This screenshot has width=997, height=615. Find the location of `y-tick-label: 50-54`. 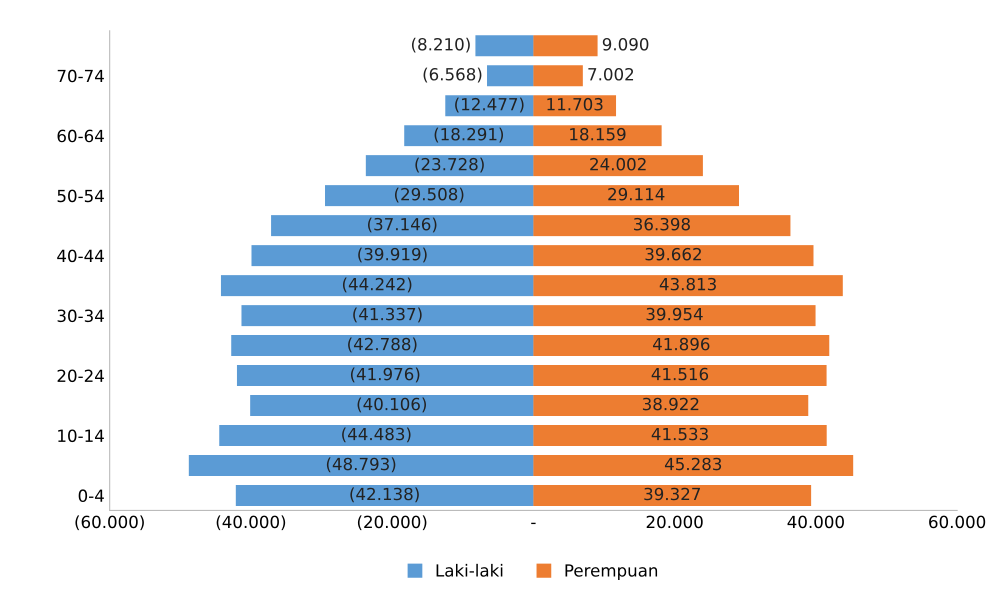

y-tick-label: 50-54 is located at coordinates (81, 196).